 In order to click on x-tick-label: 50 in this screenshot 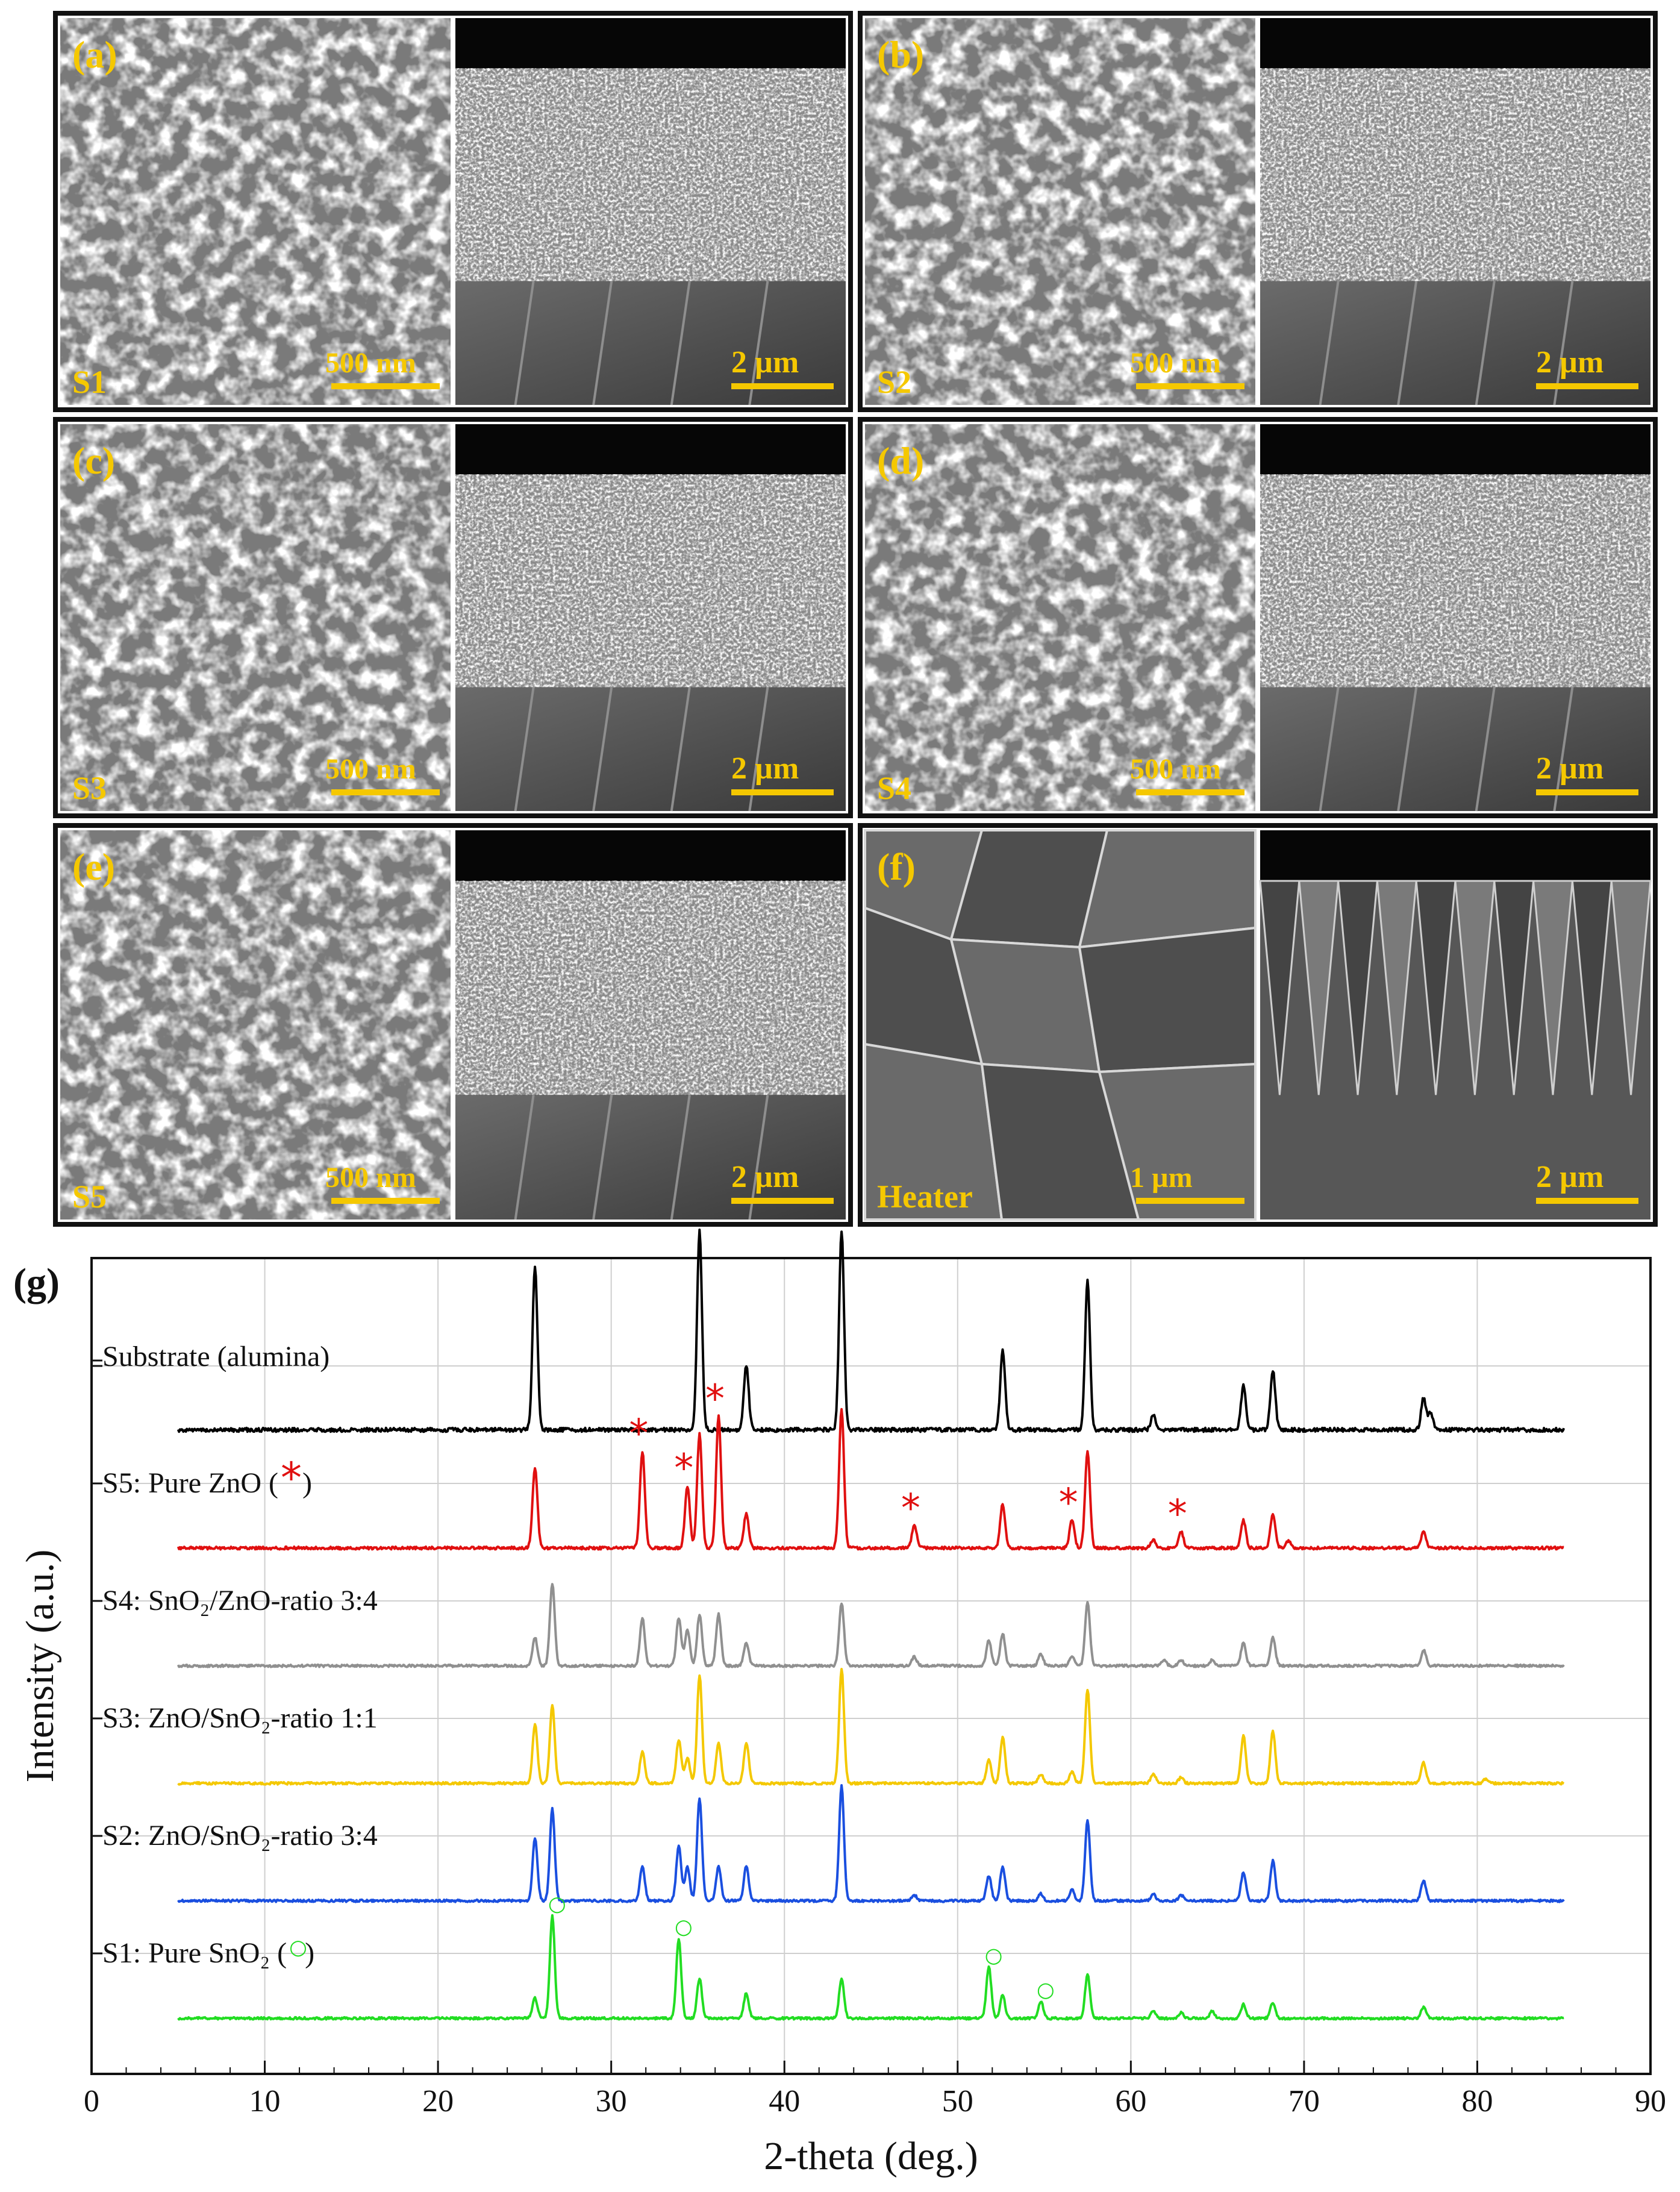, I will do `click(958, 2101)`.